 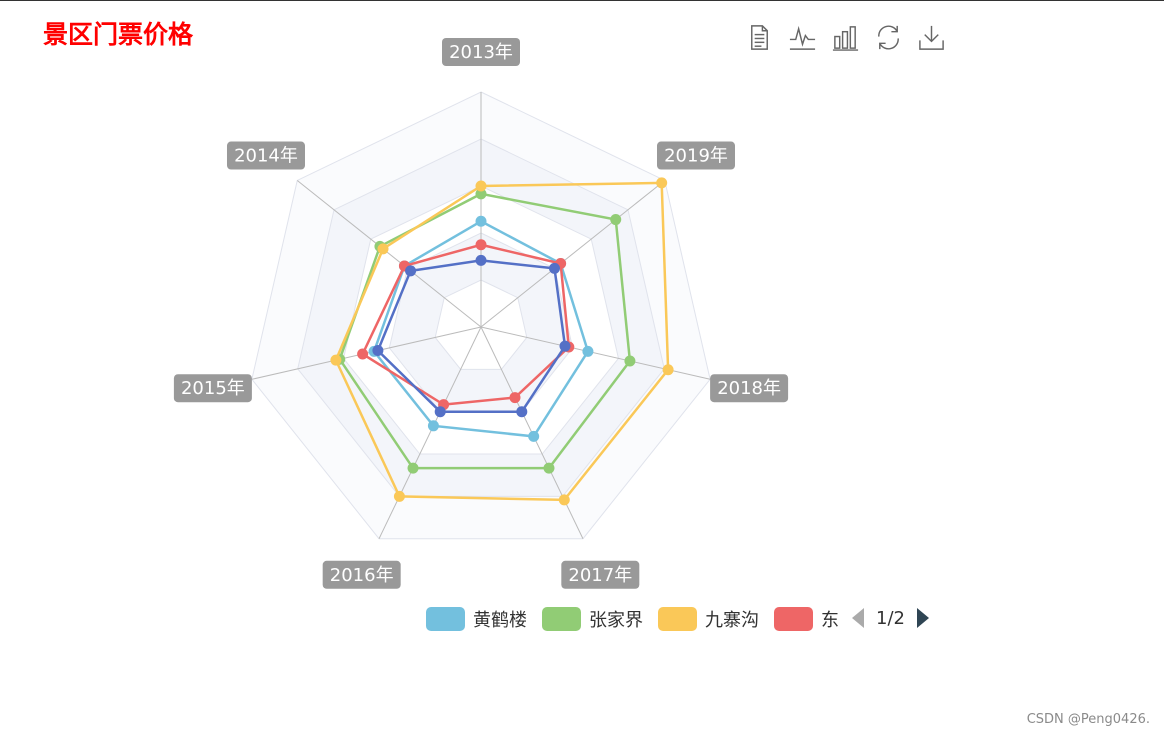 What do you see at coordinates (616, 620) in the screenshot?
I see `legend-label: 张家界` at bounding box center [616, 620].